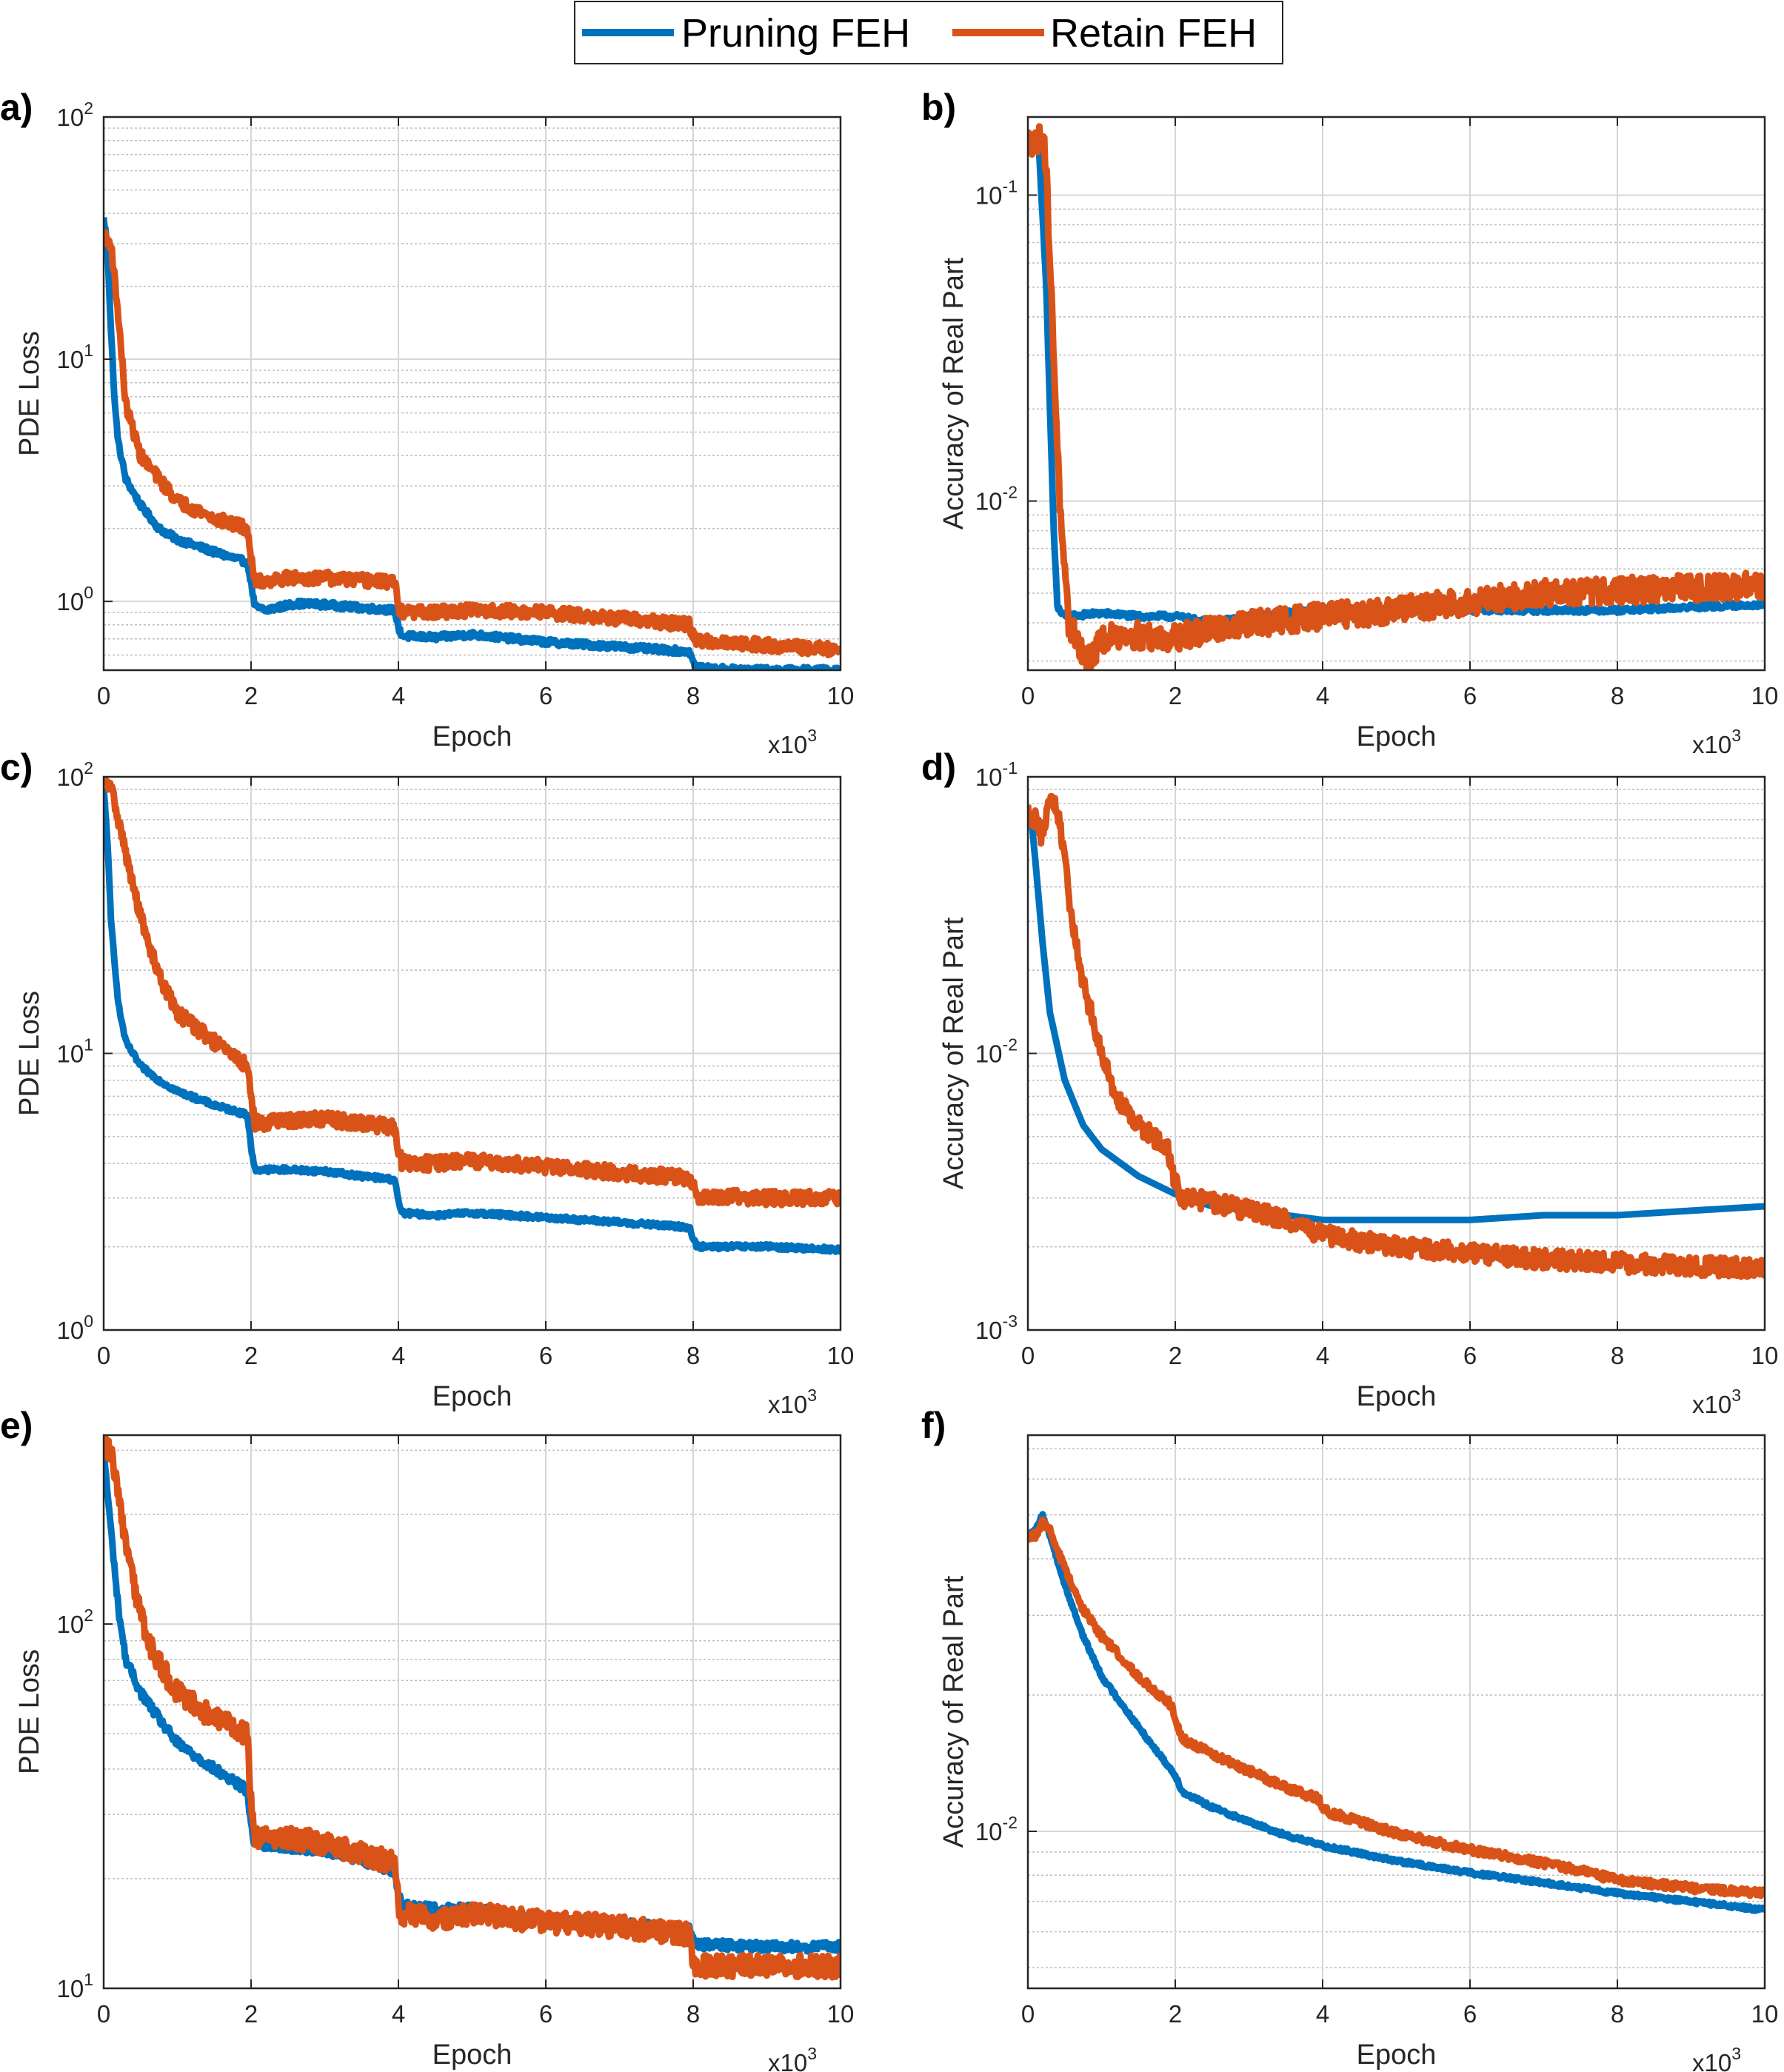 The width and height of the screenshot is (1784, 2072). What do you see at coordinates (1153, 33) in the screenshot?
I see `legend-retain-label: Retain FEH` at bounding box center [1153, 33].